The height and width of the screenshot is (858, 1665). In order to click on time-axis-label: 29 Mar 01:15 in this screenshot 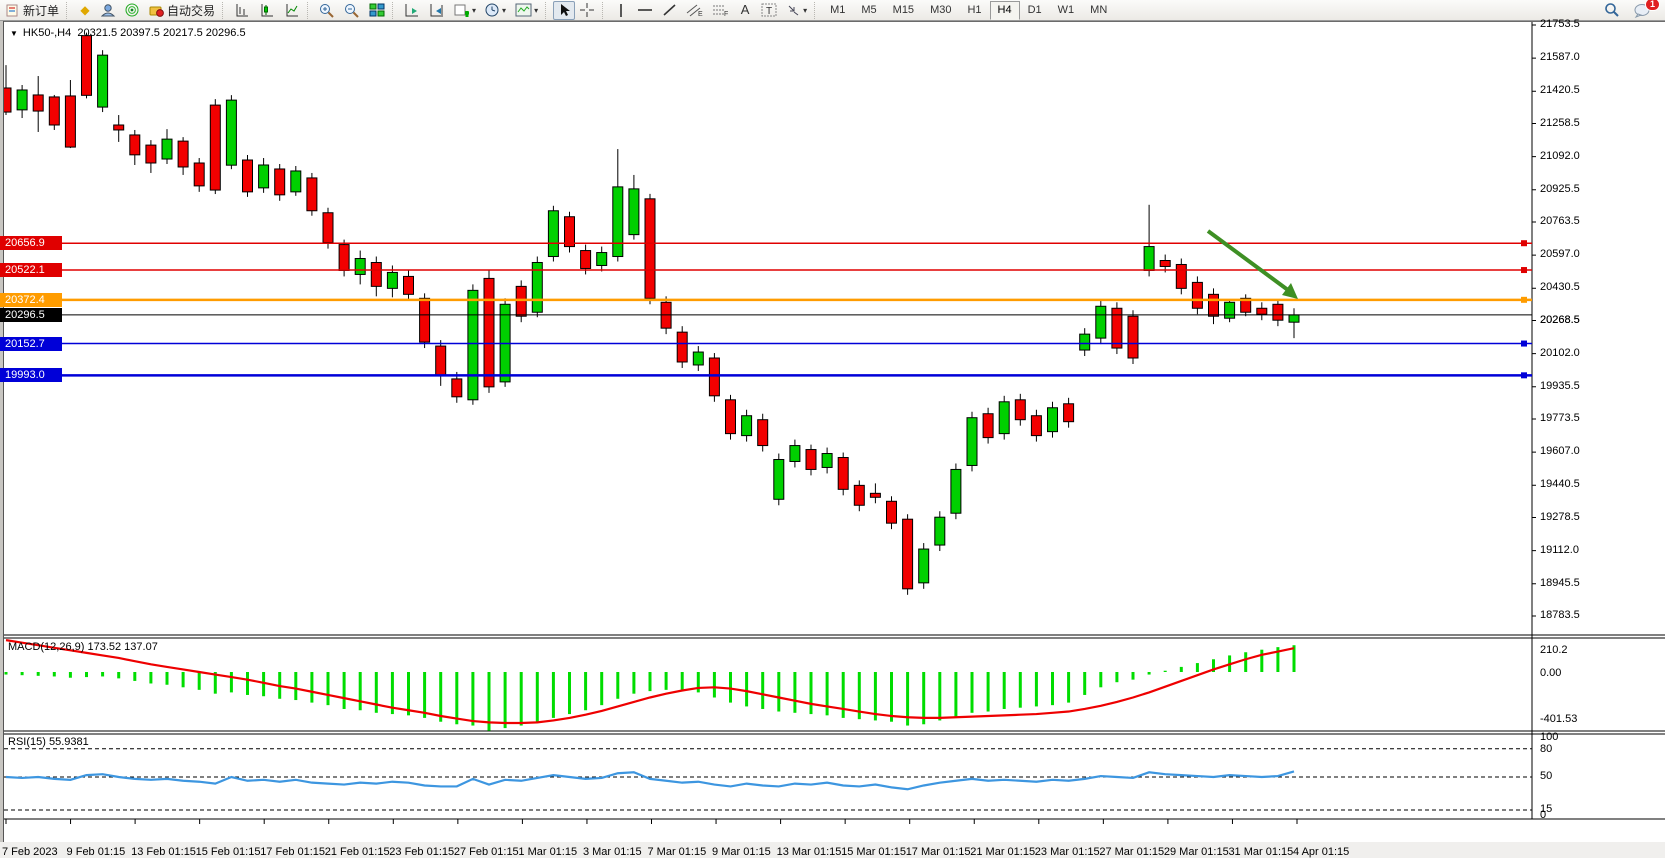, I will do `click(1196, 852)`.